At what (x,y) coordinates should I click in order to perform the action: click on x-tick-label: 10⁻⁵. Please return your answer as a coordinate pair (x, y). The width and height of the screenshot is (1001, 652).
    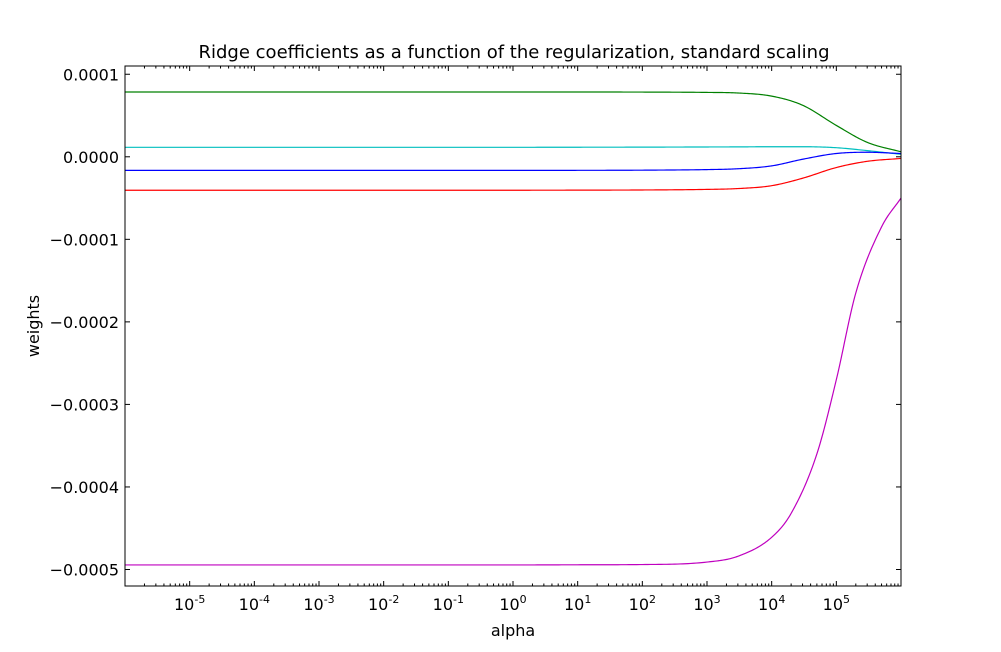
    Looking at the image, I should click on (189, 603).